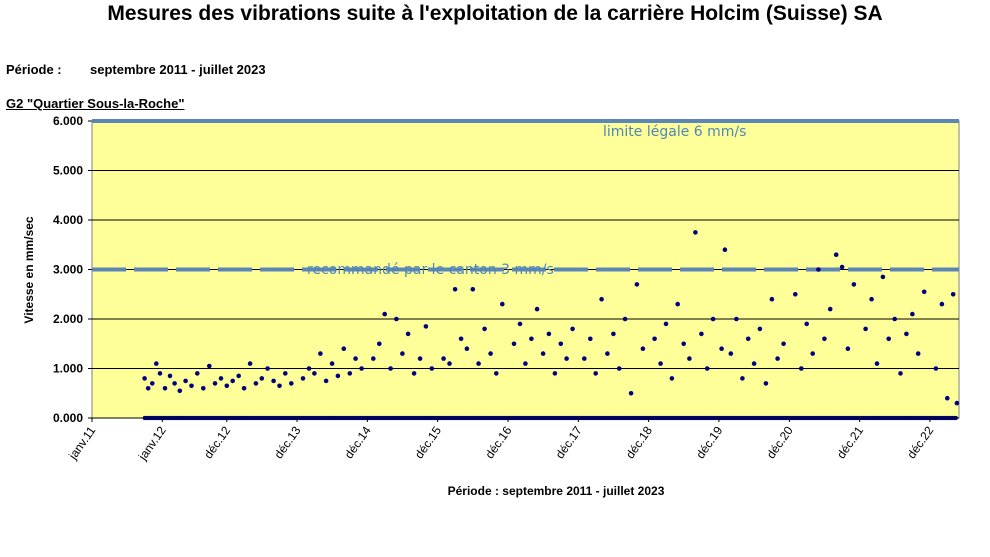  What do you see at coordinates (68, 319) in the screenshot?
I see `y-tick-label: 2.000` at bounding box center [68, 319].